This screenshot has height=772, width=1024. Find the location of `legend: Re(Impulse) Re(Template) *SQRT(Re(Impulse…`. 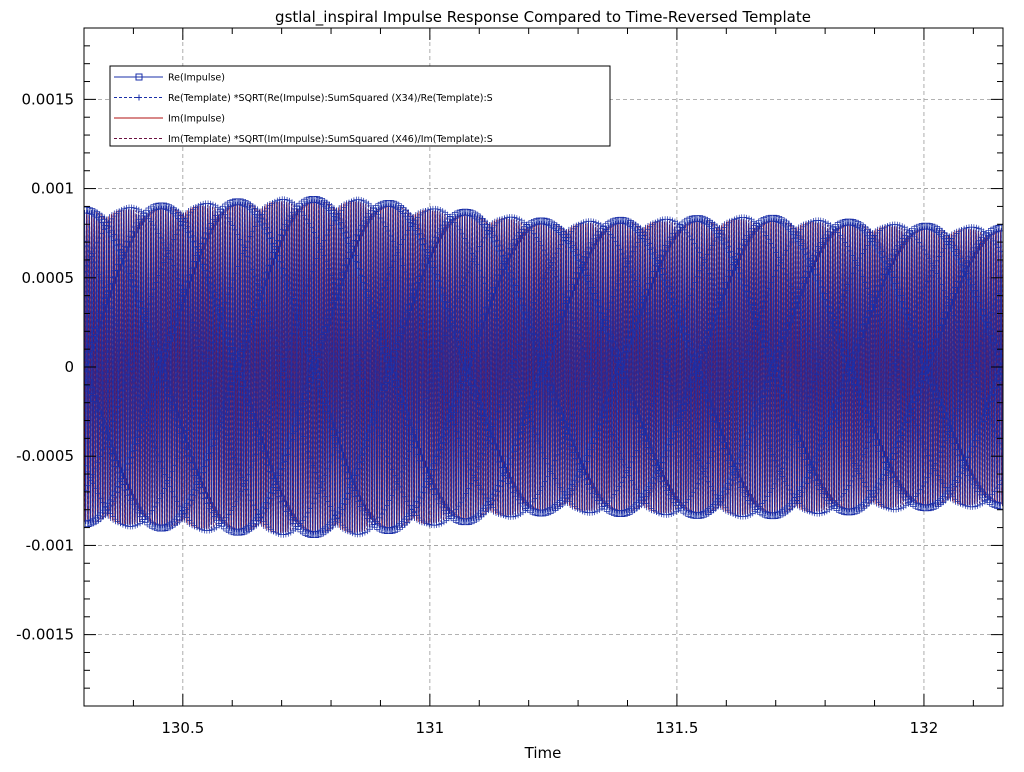

legend: Re(Impulse) Re(Template) *SQRT(Re(Impulse… is located at coordinates (360, 106).